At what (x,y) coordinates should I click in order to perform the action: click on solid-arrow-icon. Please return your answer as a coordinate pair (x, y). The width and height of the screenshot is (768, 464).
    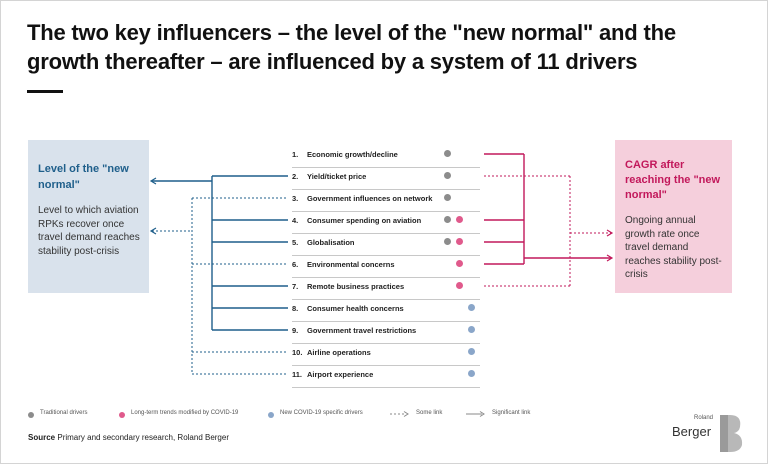
    Looking at the image, I should click on (475, 414).